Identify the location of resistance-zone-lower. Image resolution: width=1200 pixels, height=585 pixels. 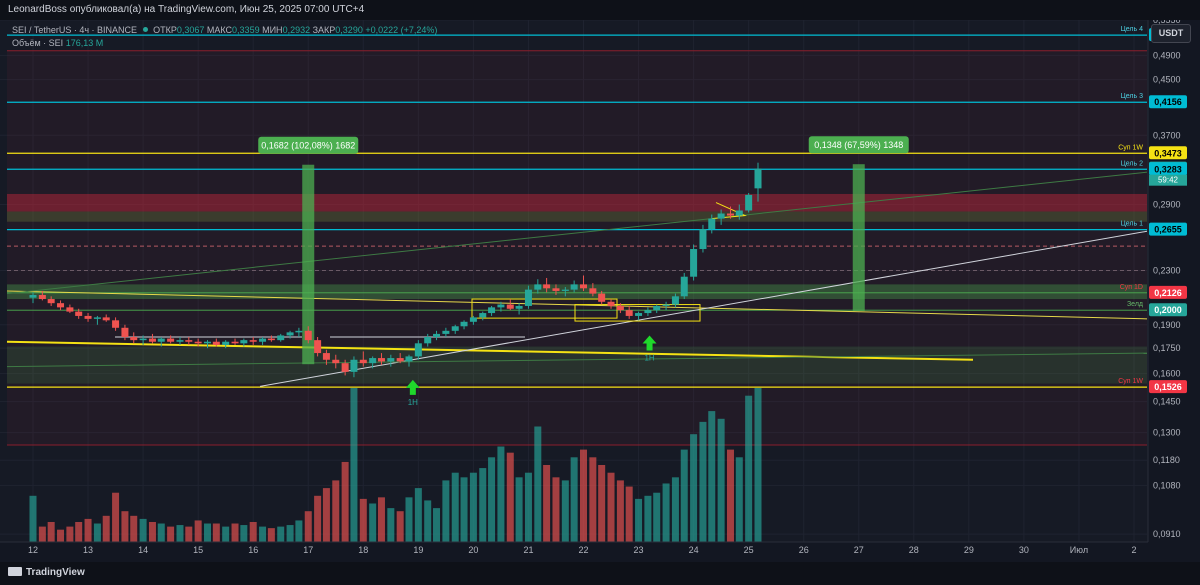
(577, 216).